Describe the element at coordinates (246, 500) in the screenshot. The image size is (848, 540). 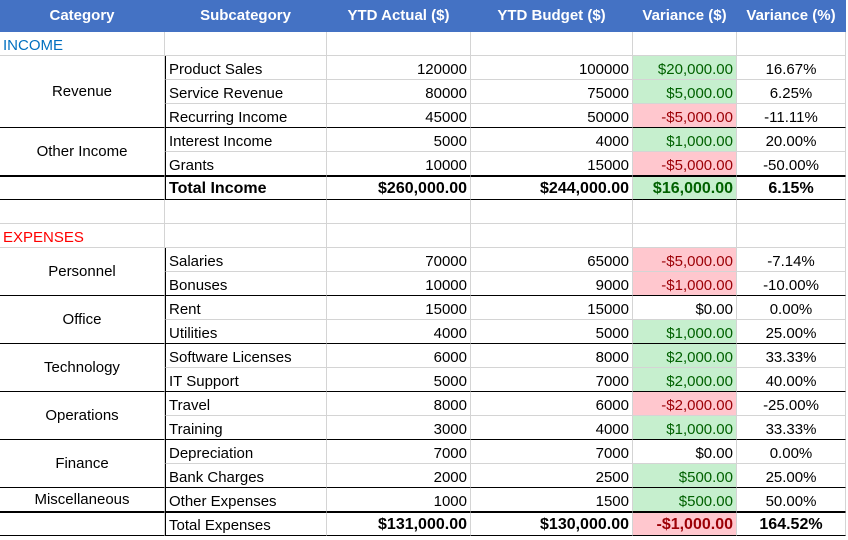
I see `subcategory-cell: Other Expenses` at that location.